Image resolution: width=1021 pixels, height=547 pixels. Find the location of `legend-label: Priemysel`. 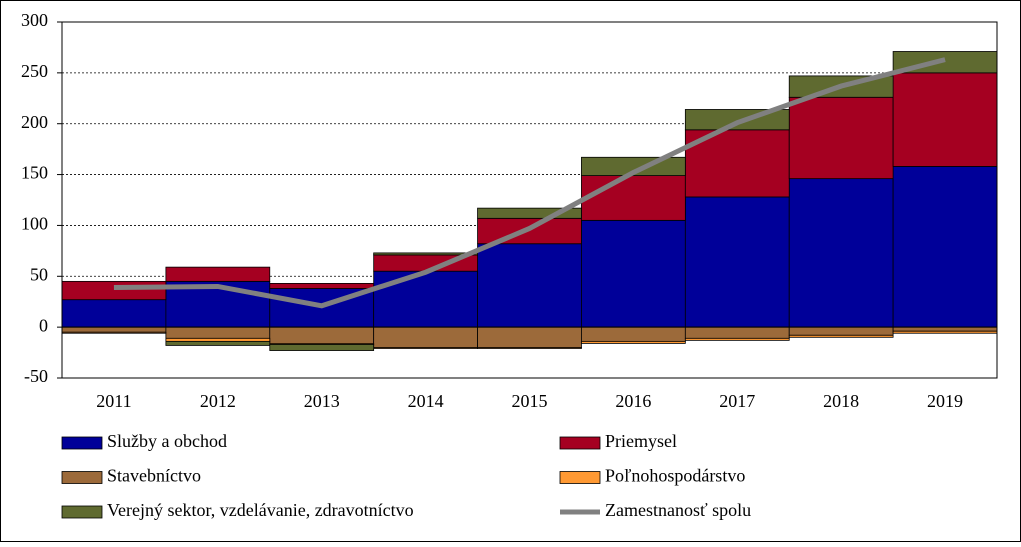

legend-label: Priemysel is located at coordinates (641, 441).